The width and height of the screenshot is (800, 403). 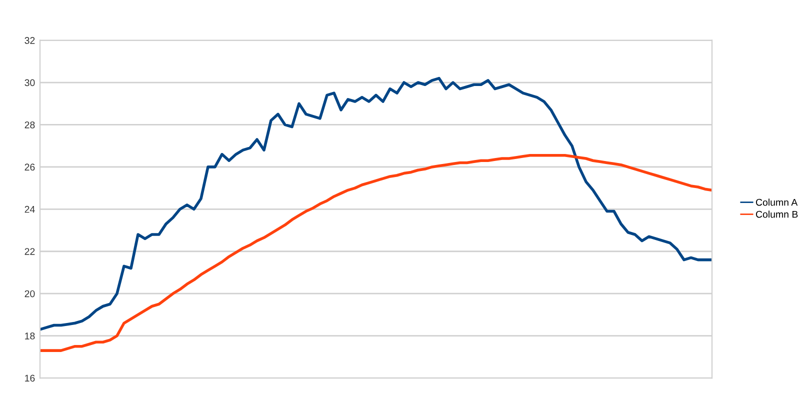 I want to click on y-tick-label: 16, so click(x=30, y=378).